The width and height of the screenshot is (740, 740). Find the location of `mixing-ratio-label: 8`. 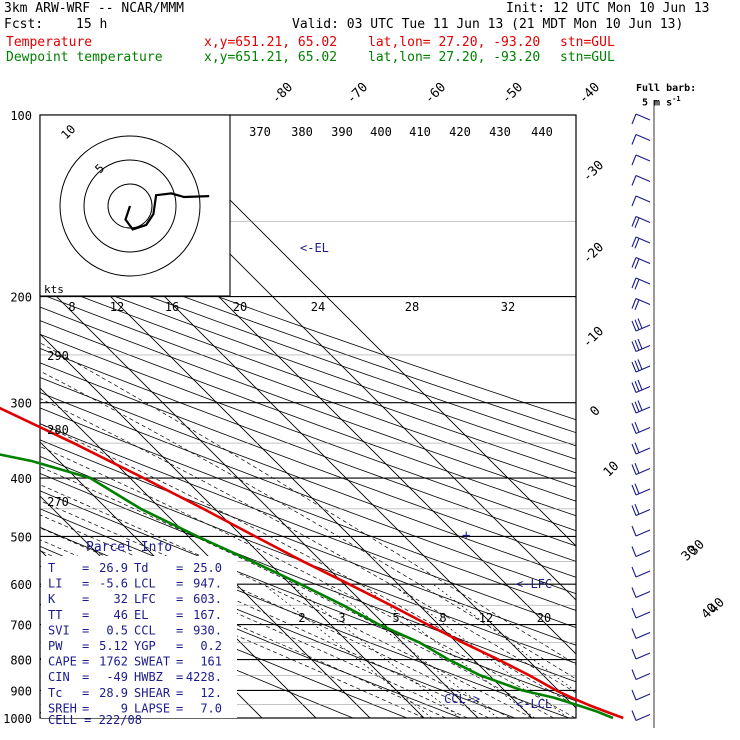

mixing-ratio-label: 8 is located at coordinates (442, 618).